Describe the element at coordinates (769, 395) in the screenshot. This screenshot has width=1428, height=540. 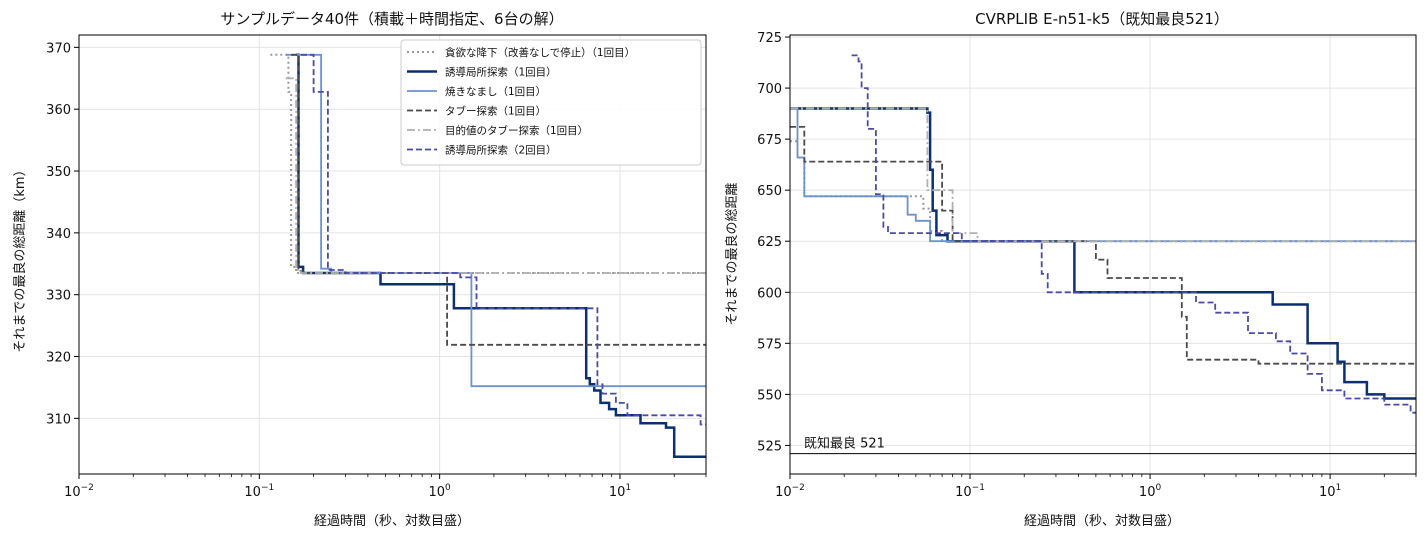
I see `y-tick-label: 550` at that location.